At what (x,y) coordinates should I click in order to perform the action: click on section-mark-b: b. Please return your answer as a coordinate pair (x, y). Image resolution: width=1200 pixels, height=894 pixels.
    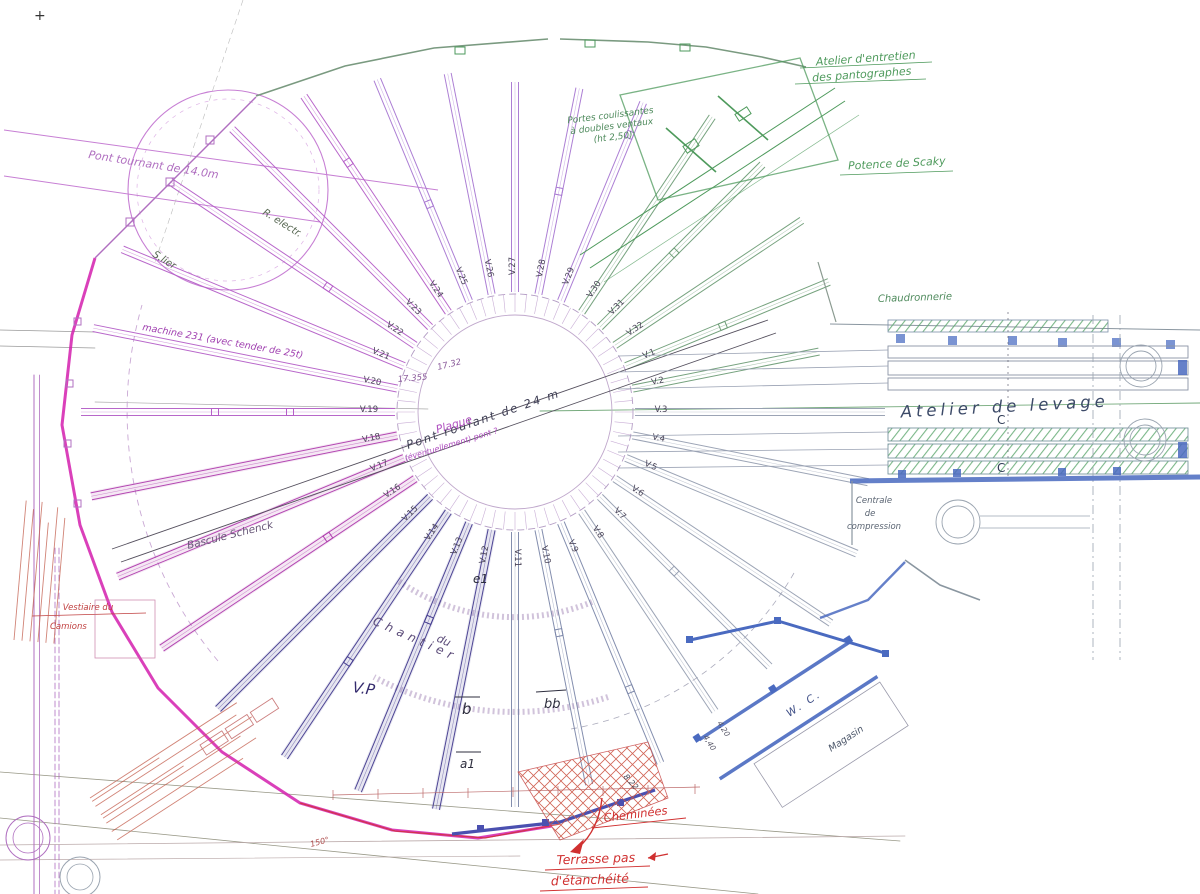
    Looking at the image, I should click on (467, 709).